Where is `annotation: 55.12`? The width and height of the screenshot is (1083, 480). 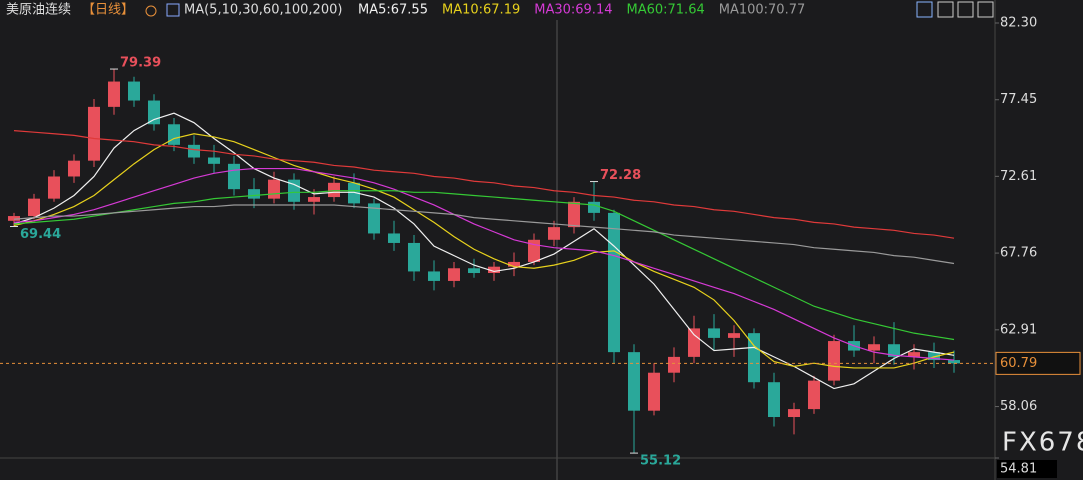 annotation: 55.12 is located at coordinates (660, 461).